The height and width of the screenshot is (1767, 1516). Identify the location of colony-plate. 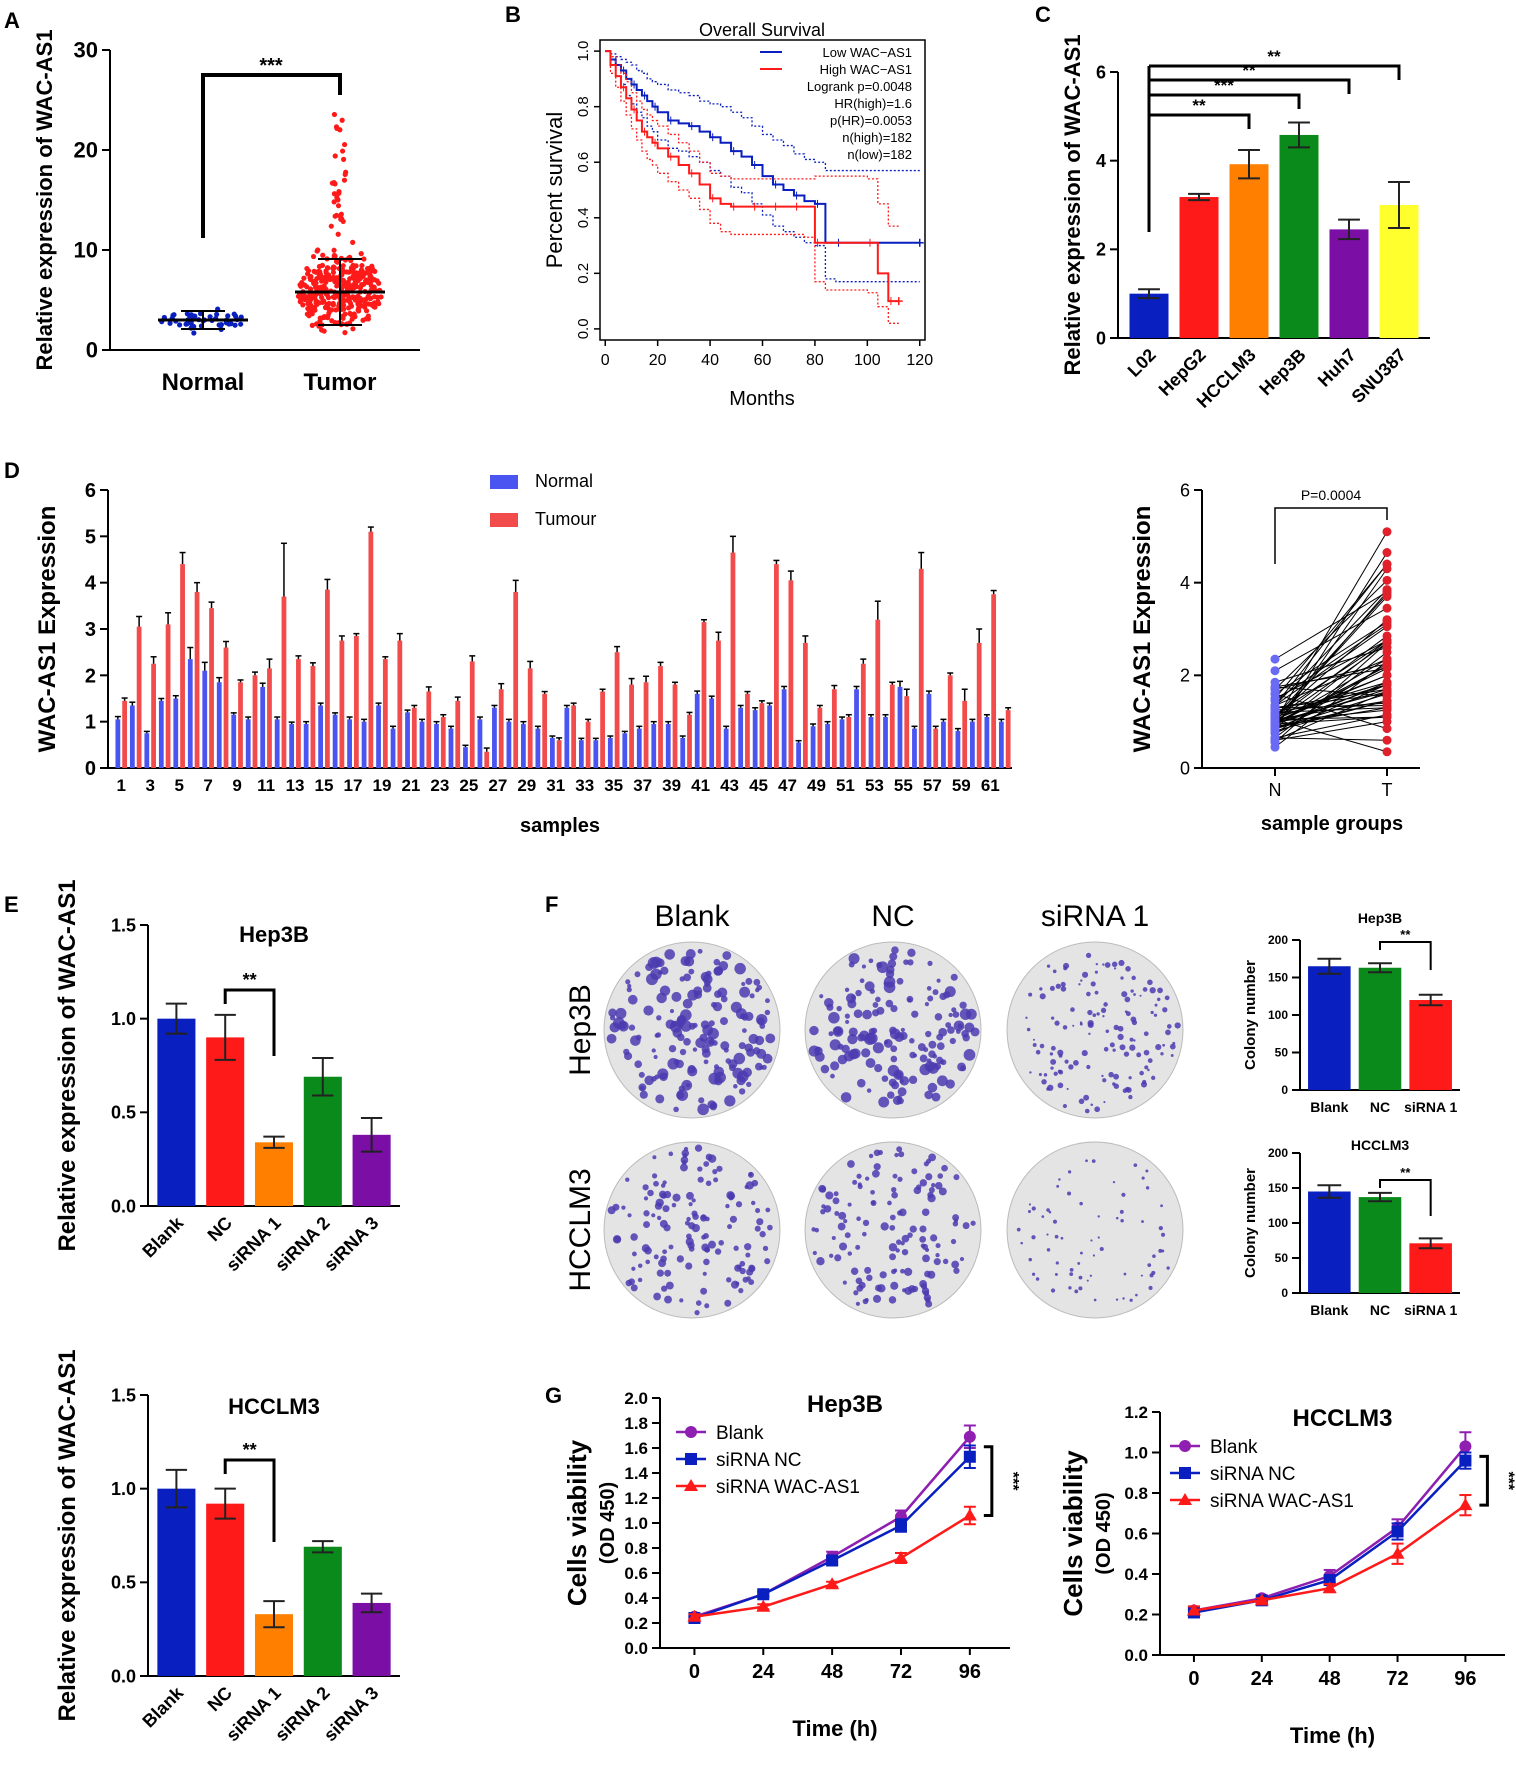
(1095, 1030).